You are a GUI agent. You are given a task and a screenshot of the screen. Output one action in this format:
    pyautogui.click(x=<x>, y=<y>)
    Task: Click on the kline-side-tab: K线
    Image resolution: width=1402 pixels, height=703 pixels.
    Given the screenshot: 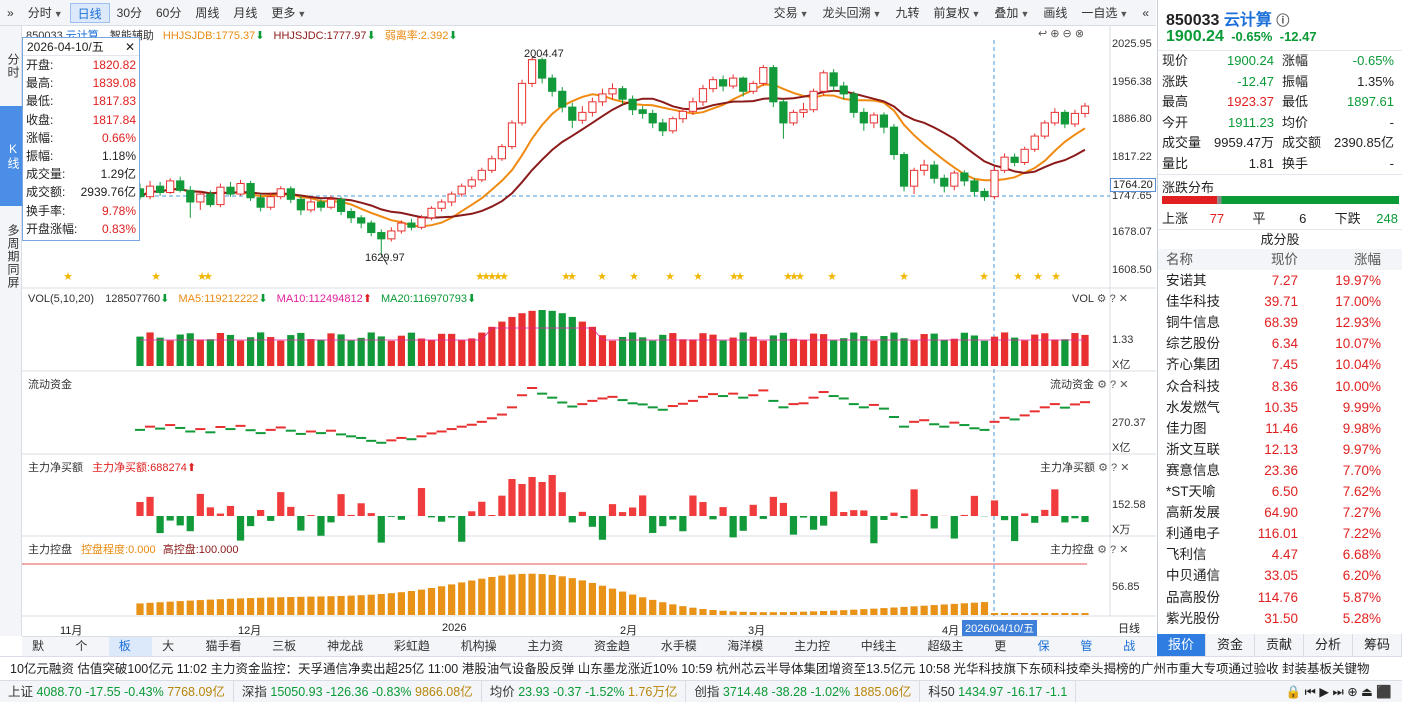 What is the action you would take?
    pyautogui.click(x=11, y=156)
    